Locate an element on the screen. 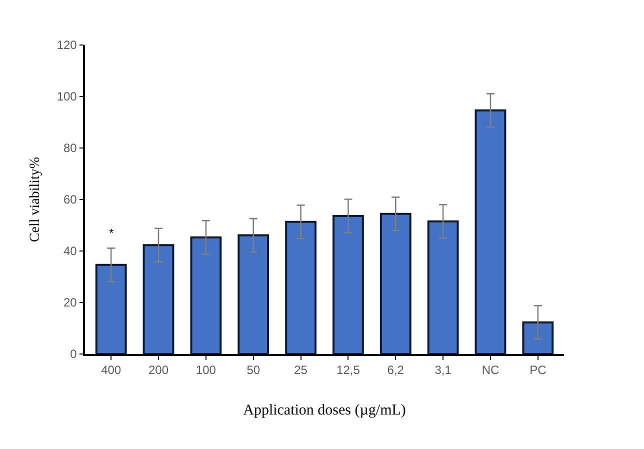  x-tick-label: 3,1 is located at coordinates (443, 370).